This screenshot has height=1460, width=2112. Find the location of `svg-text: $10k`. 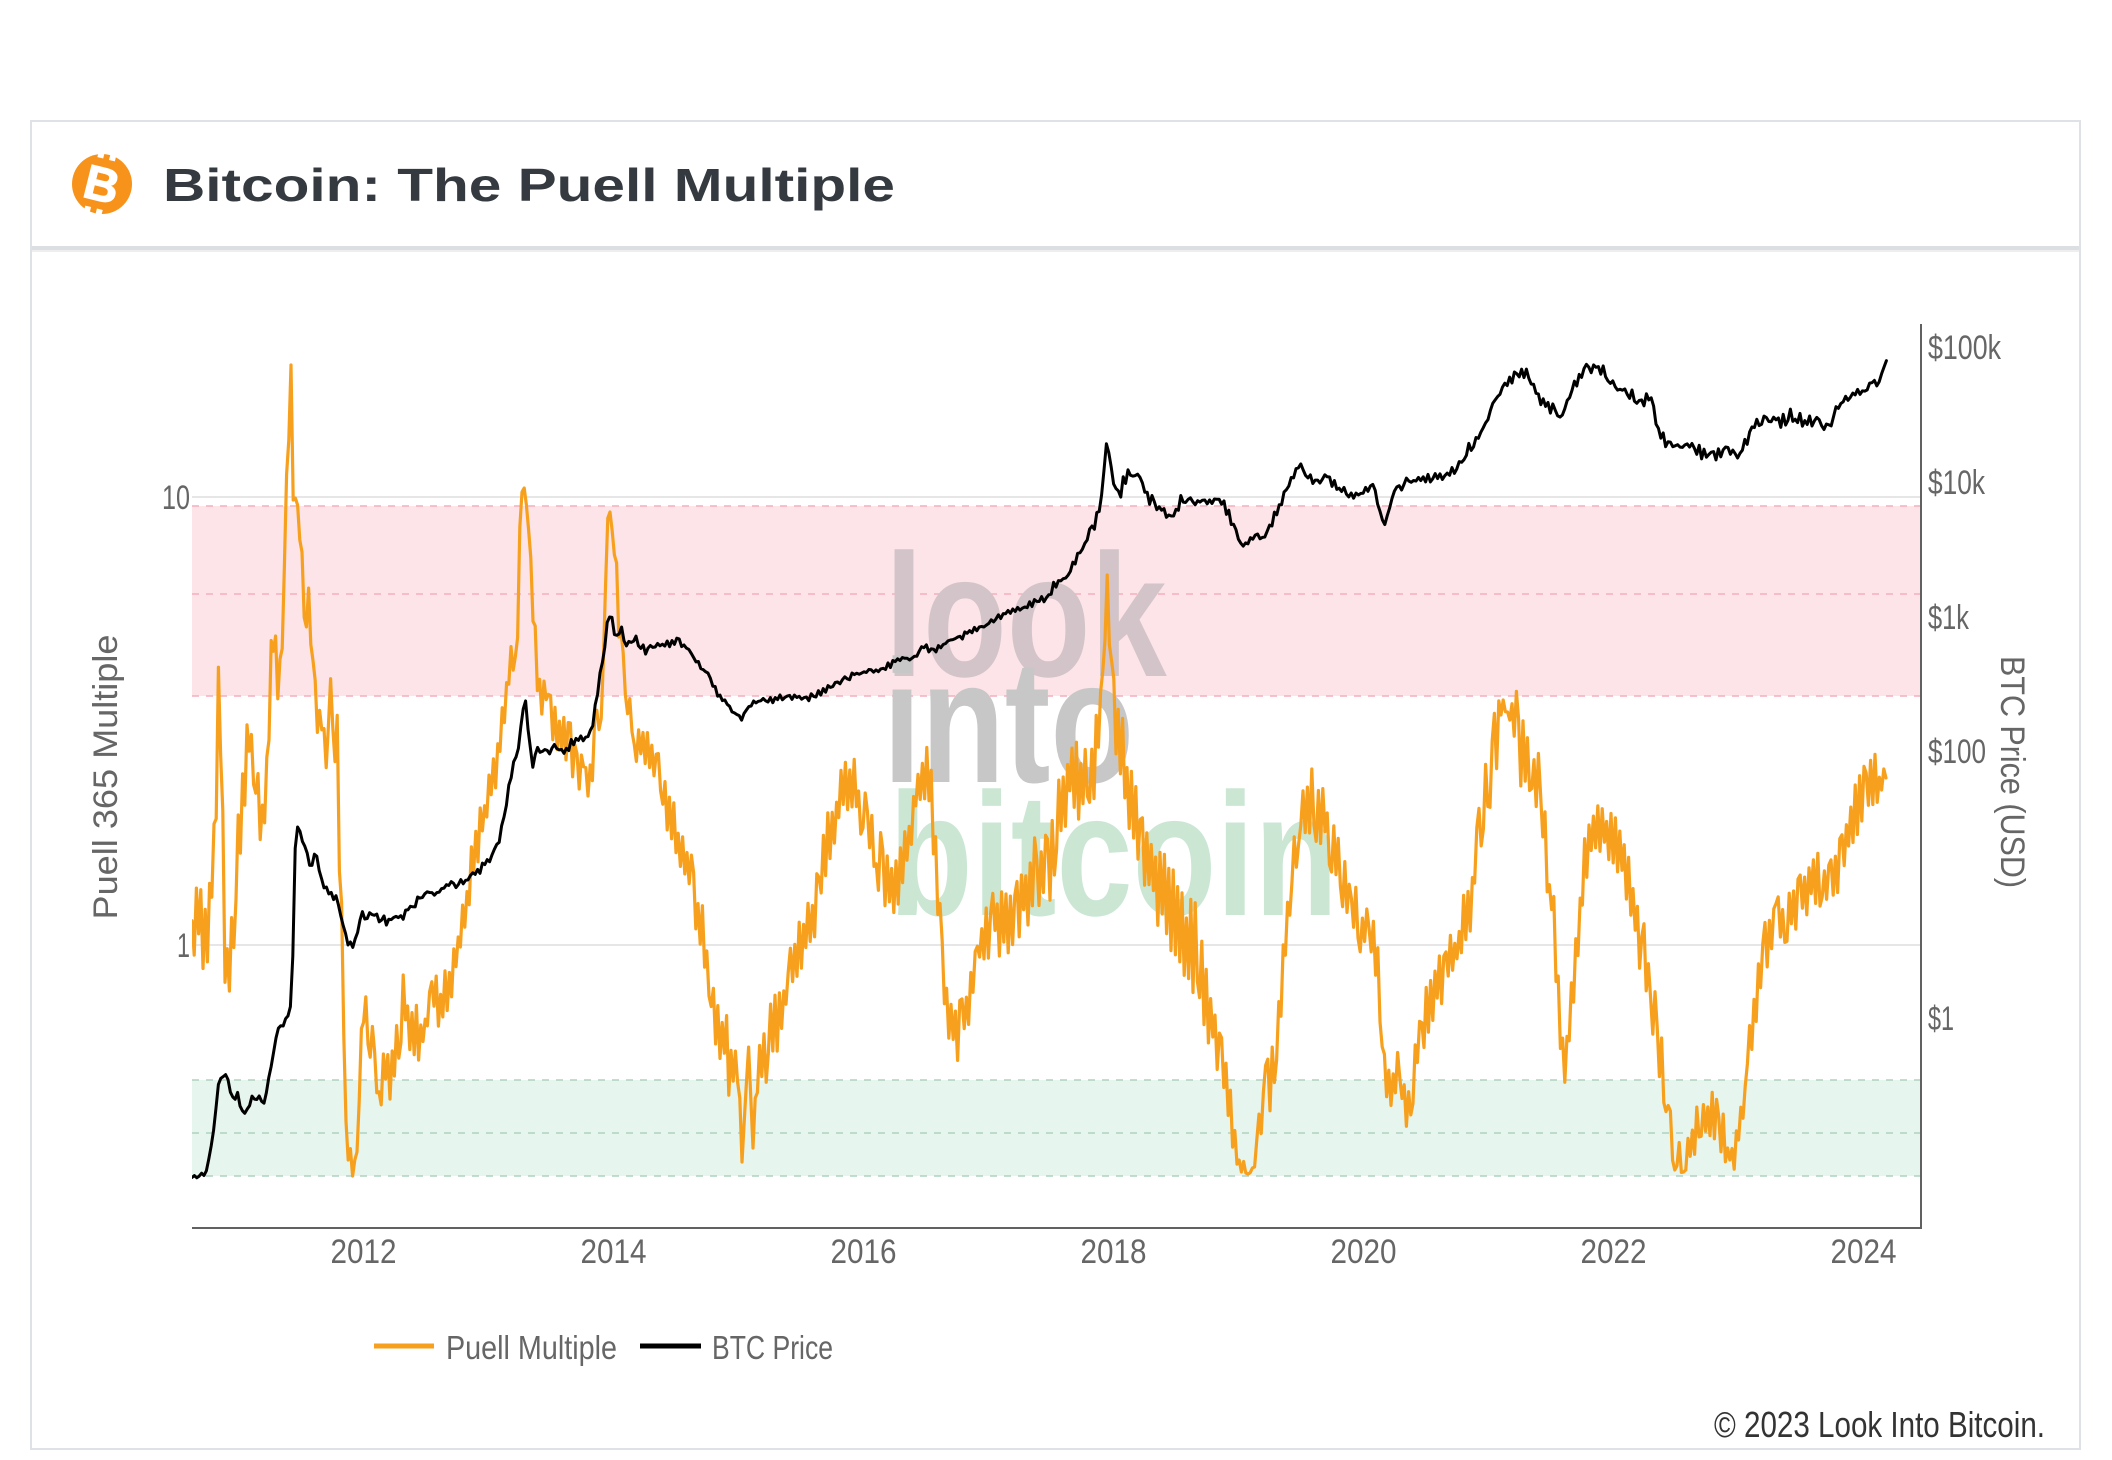

svg-text: $10k is located at coordinates (1957, 483).